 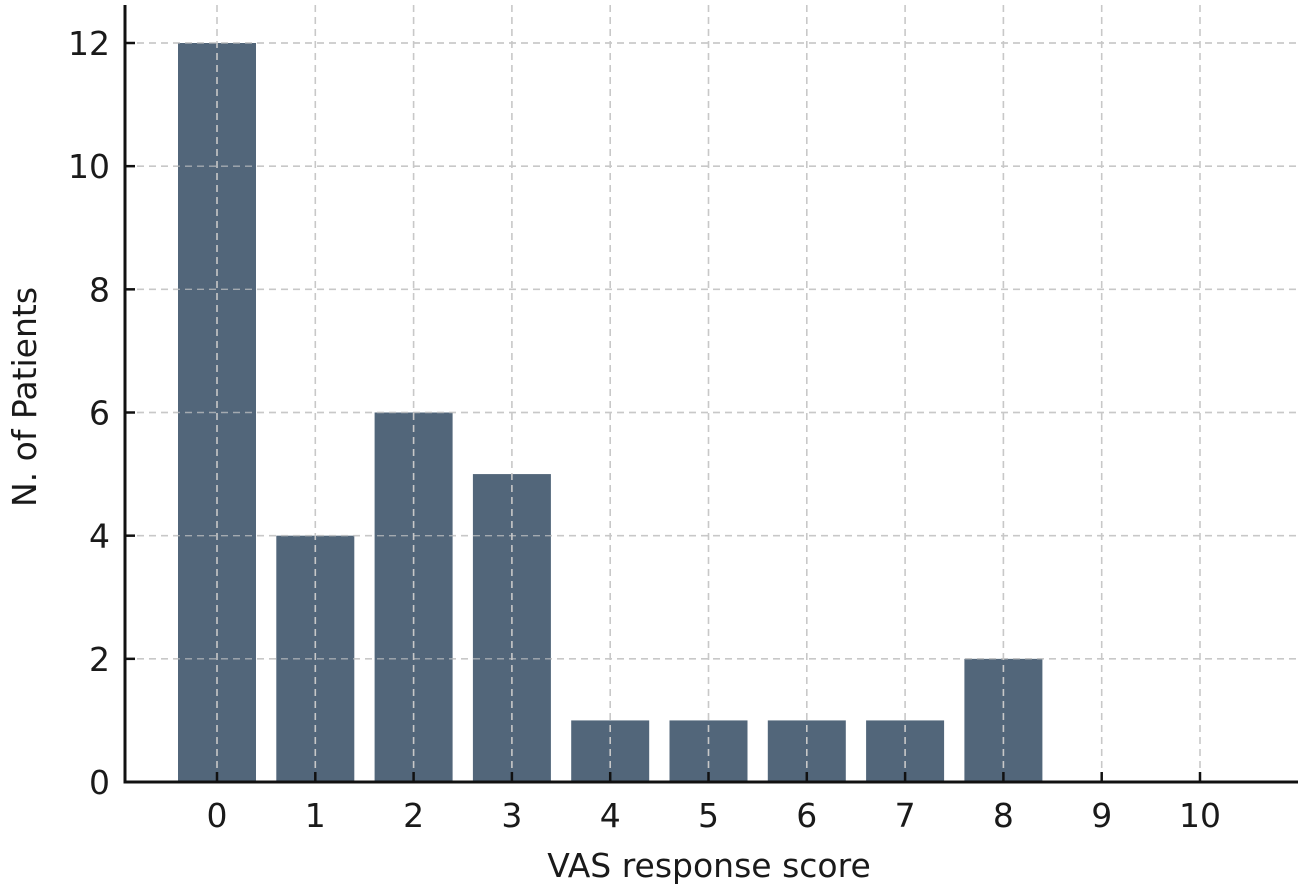 What do you see at coordinates (217, 815) in the screenshot?
I see `x-tick-label: 0` at bounding box center [217, 815].